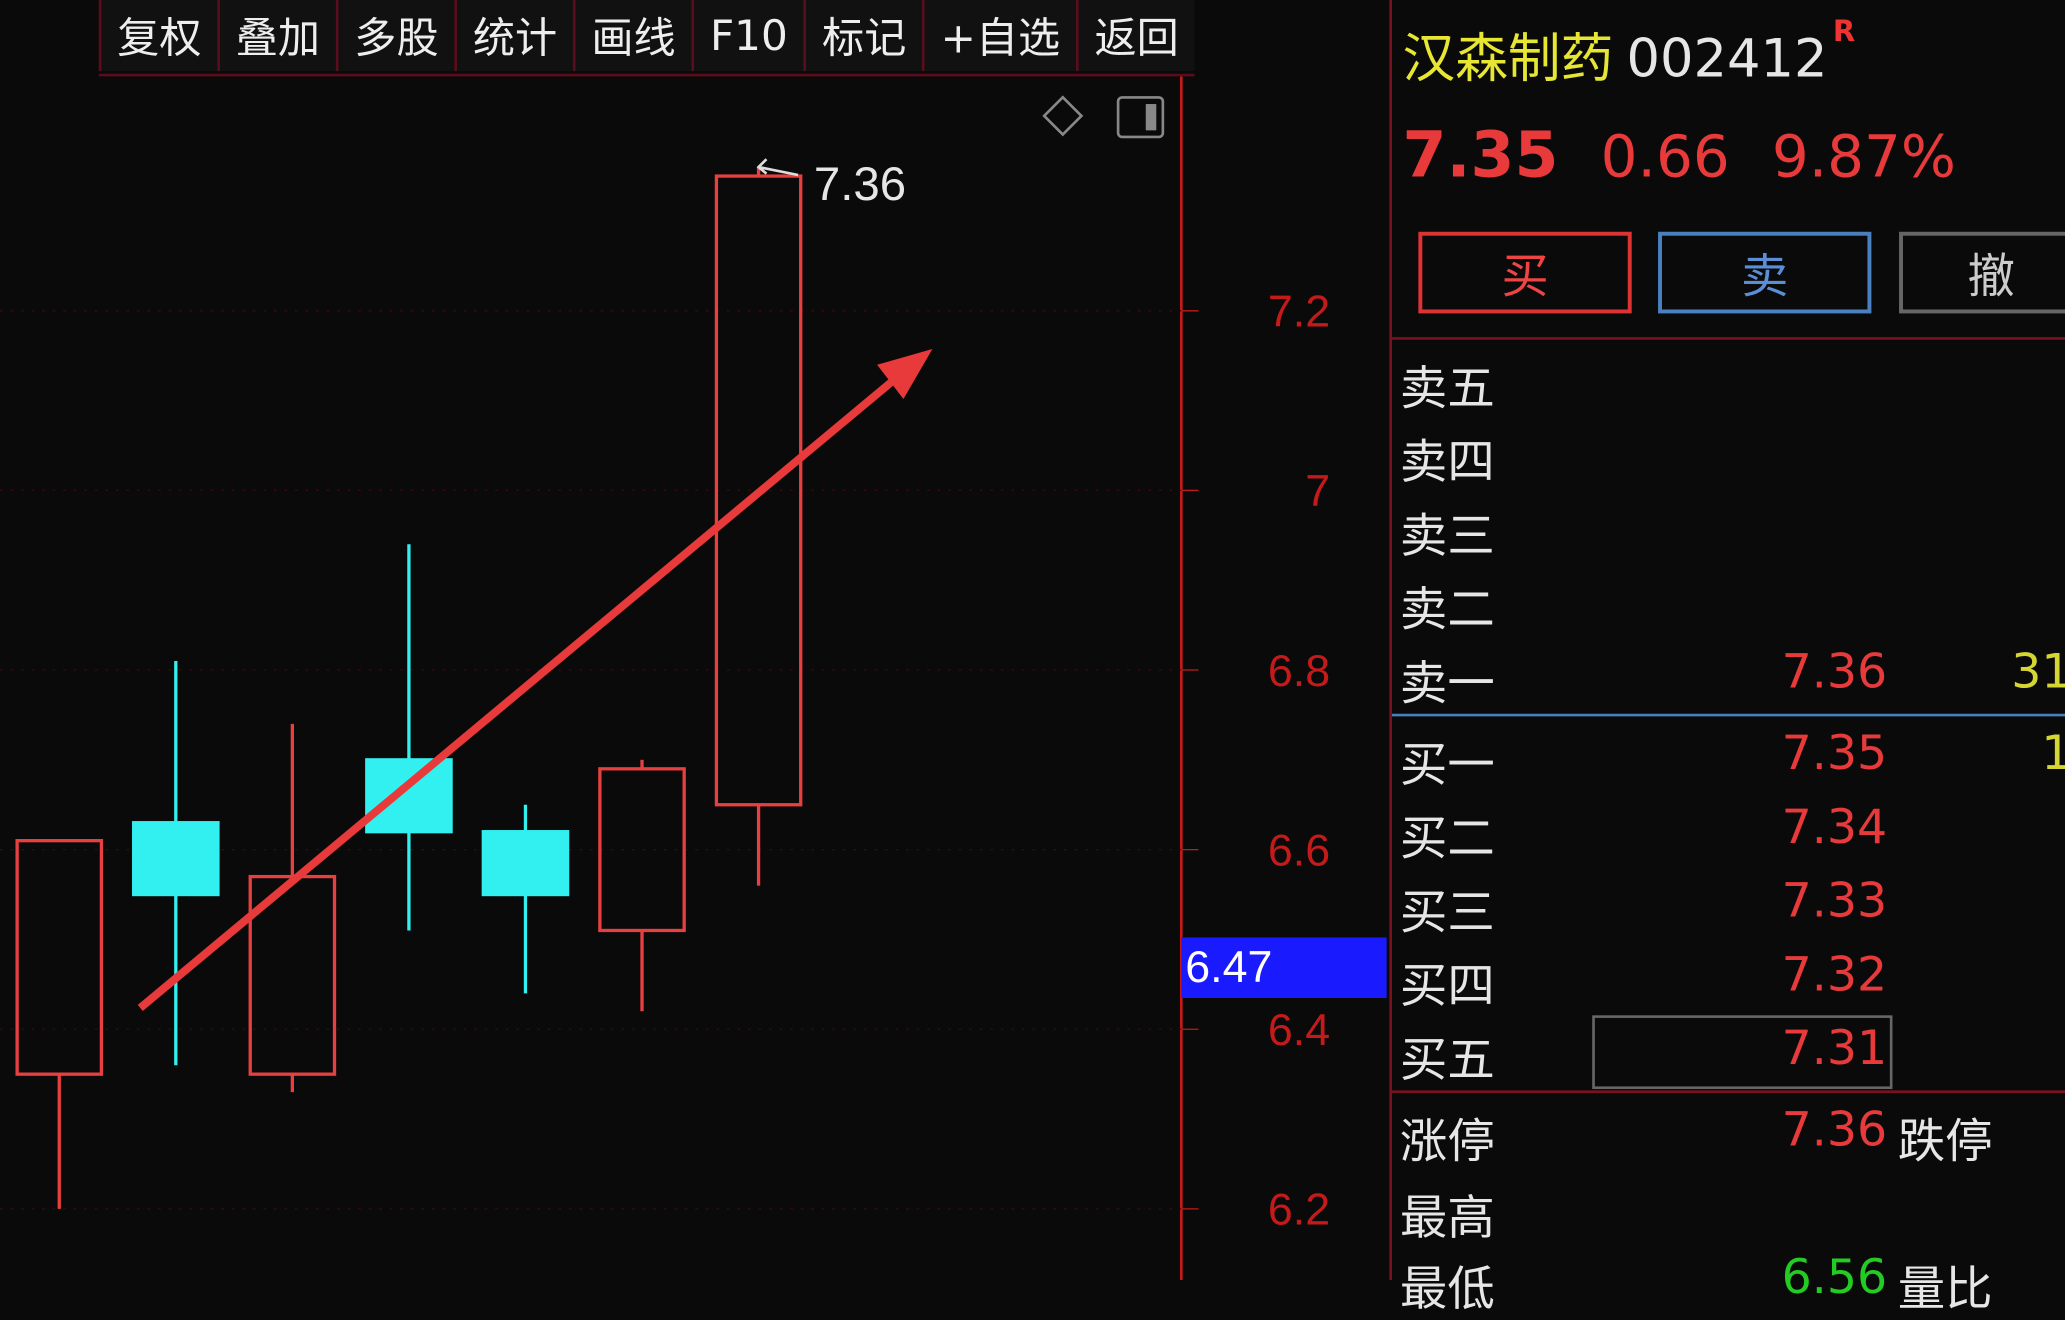 Image resolution: width=2065 pixels, height=1320 pixels. What do you see at coordinates (1844, 32) in the screenshot?
I see `margin-badge: R` at bounding box center [1844, 32].